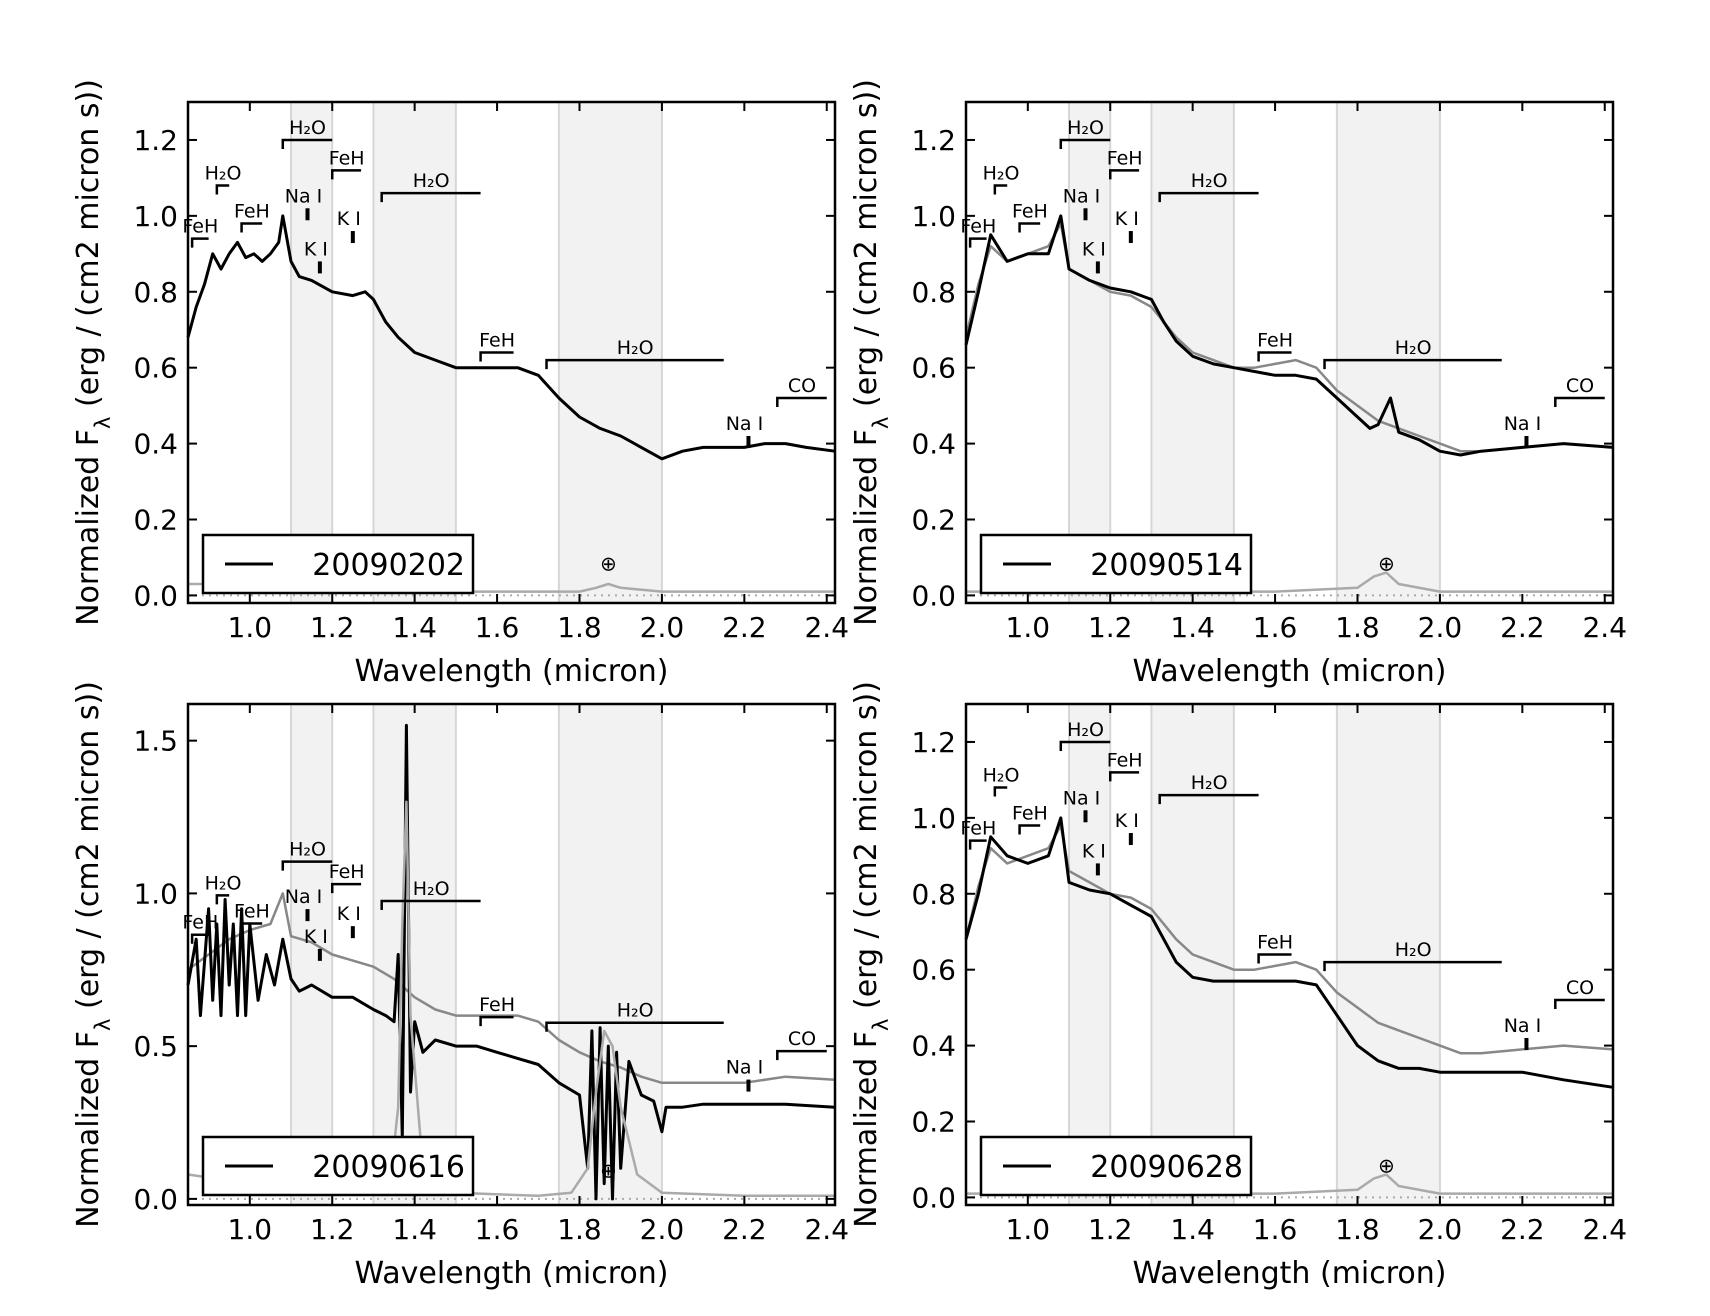 The width and height of the screenshot is (1710, 1316). I want to click on x-tick-label: 1.8, so click(1357, 1229).